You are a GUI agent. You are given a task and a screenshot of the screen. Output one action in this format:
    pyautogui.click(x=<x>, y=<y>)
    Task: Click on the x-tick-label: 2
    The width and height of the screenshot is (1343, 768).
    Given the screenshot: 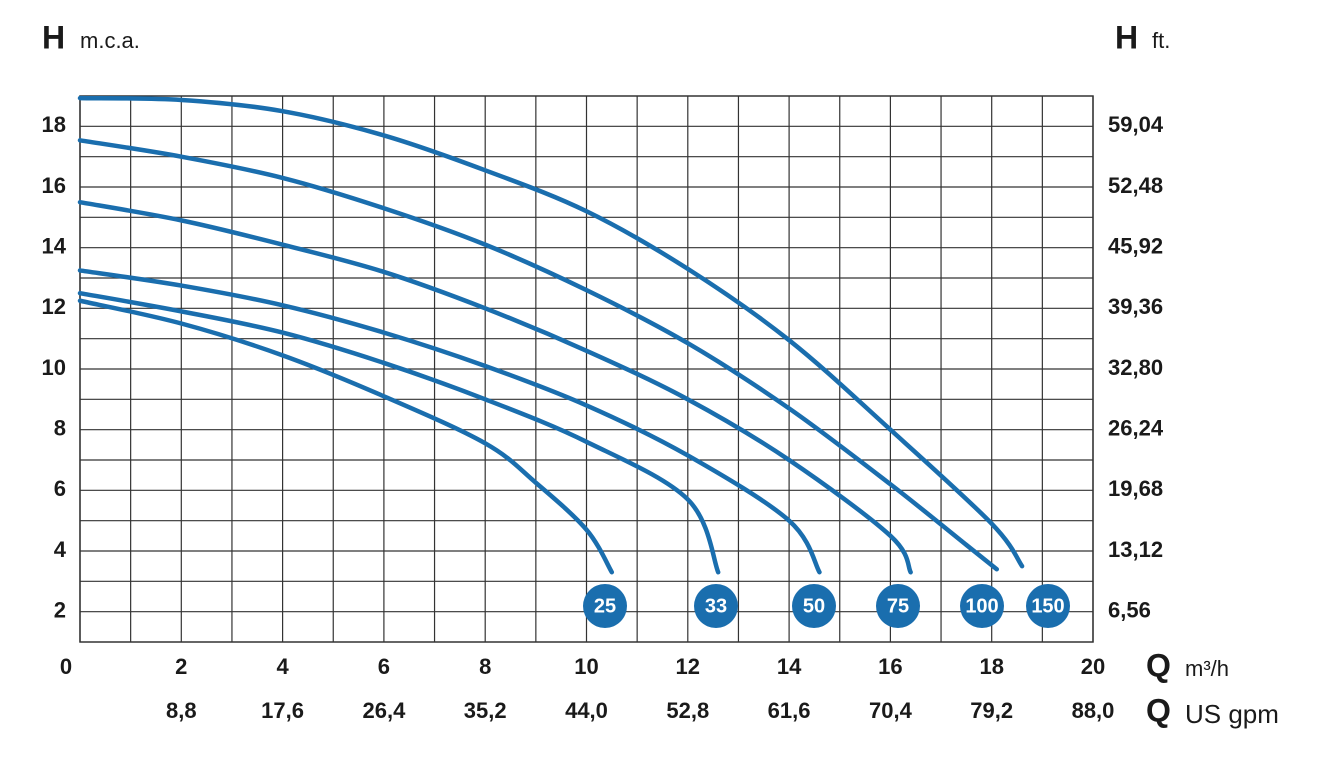 What is the action you would take?
    pyautogui.click(x=181, y=666)
    